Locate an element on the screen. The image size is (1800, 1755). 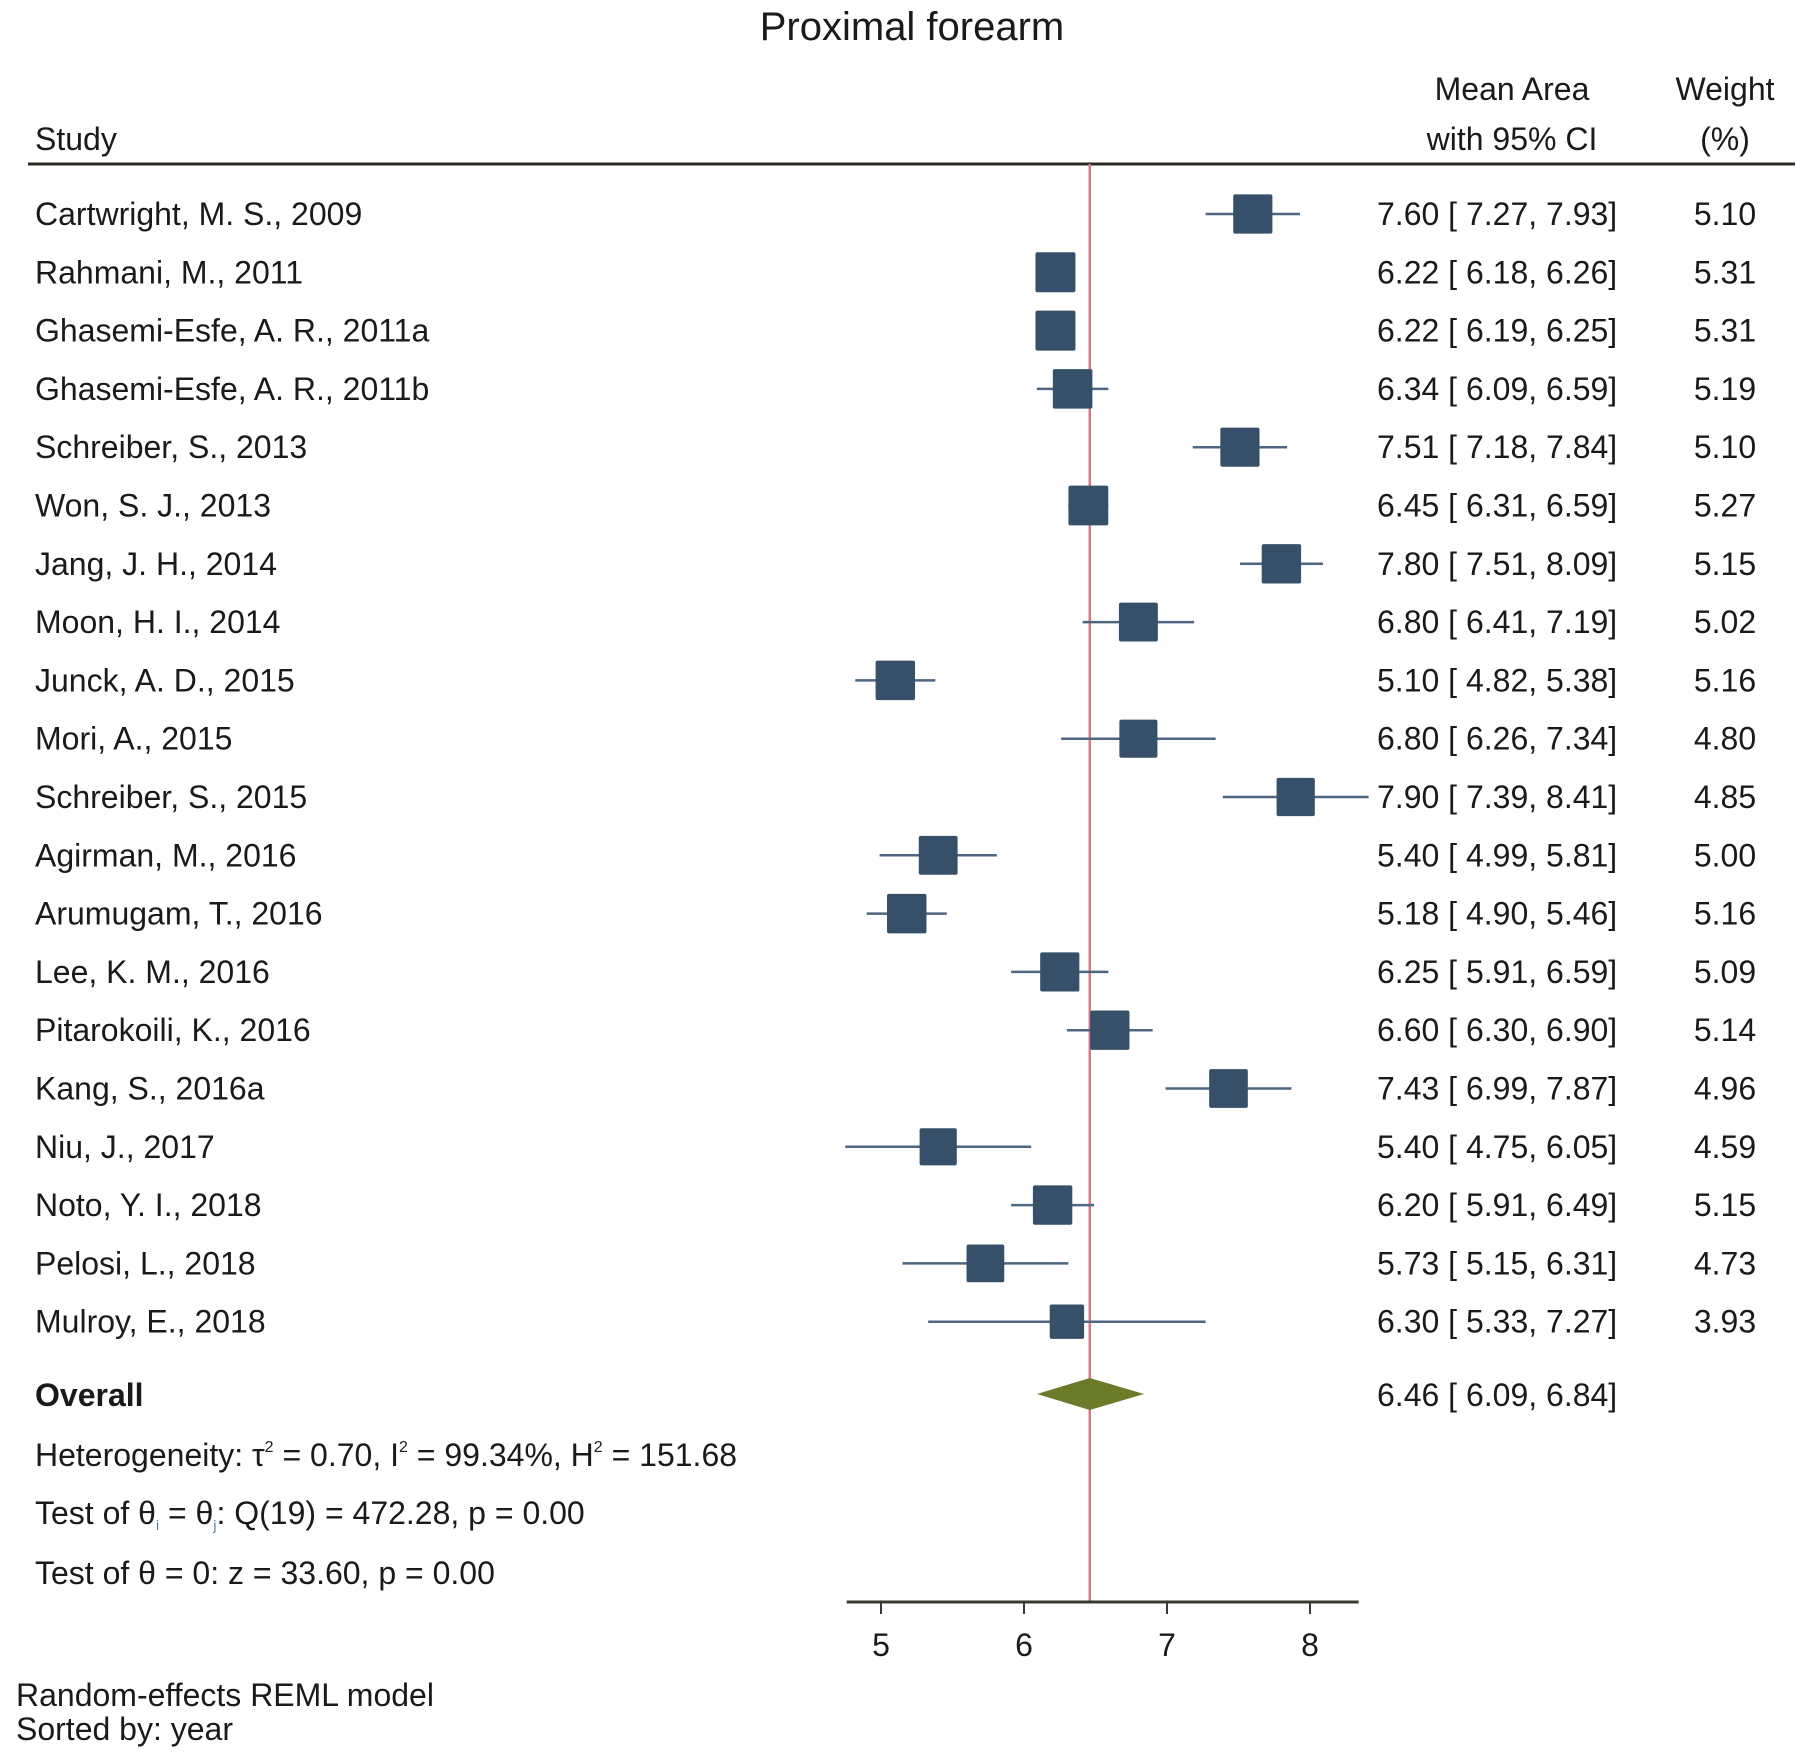
study-ci-text: 6.80 [ 6.41, 7.19] is located at coordinates (1497, 622).